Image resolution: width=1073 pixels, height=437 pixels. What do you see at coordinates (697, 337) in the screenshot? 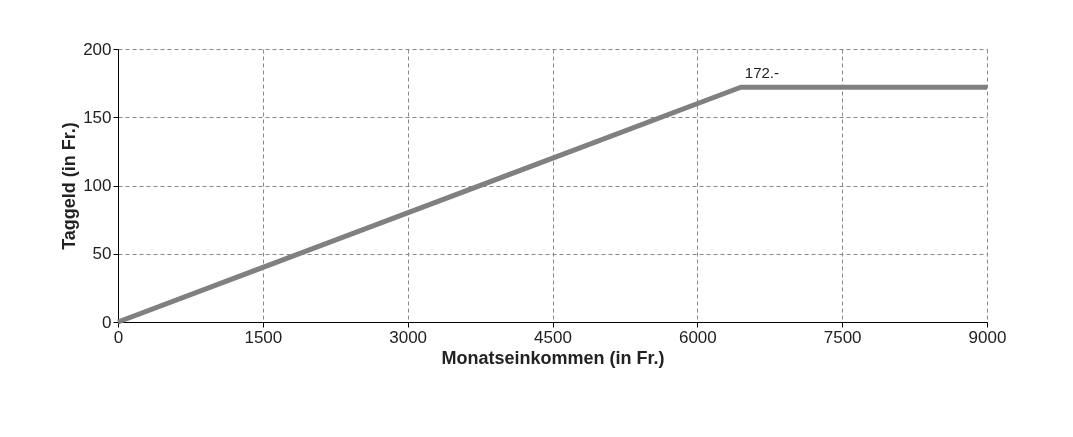
I see `x-tick-label: 6000` at bounding box center [697, 337].